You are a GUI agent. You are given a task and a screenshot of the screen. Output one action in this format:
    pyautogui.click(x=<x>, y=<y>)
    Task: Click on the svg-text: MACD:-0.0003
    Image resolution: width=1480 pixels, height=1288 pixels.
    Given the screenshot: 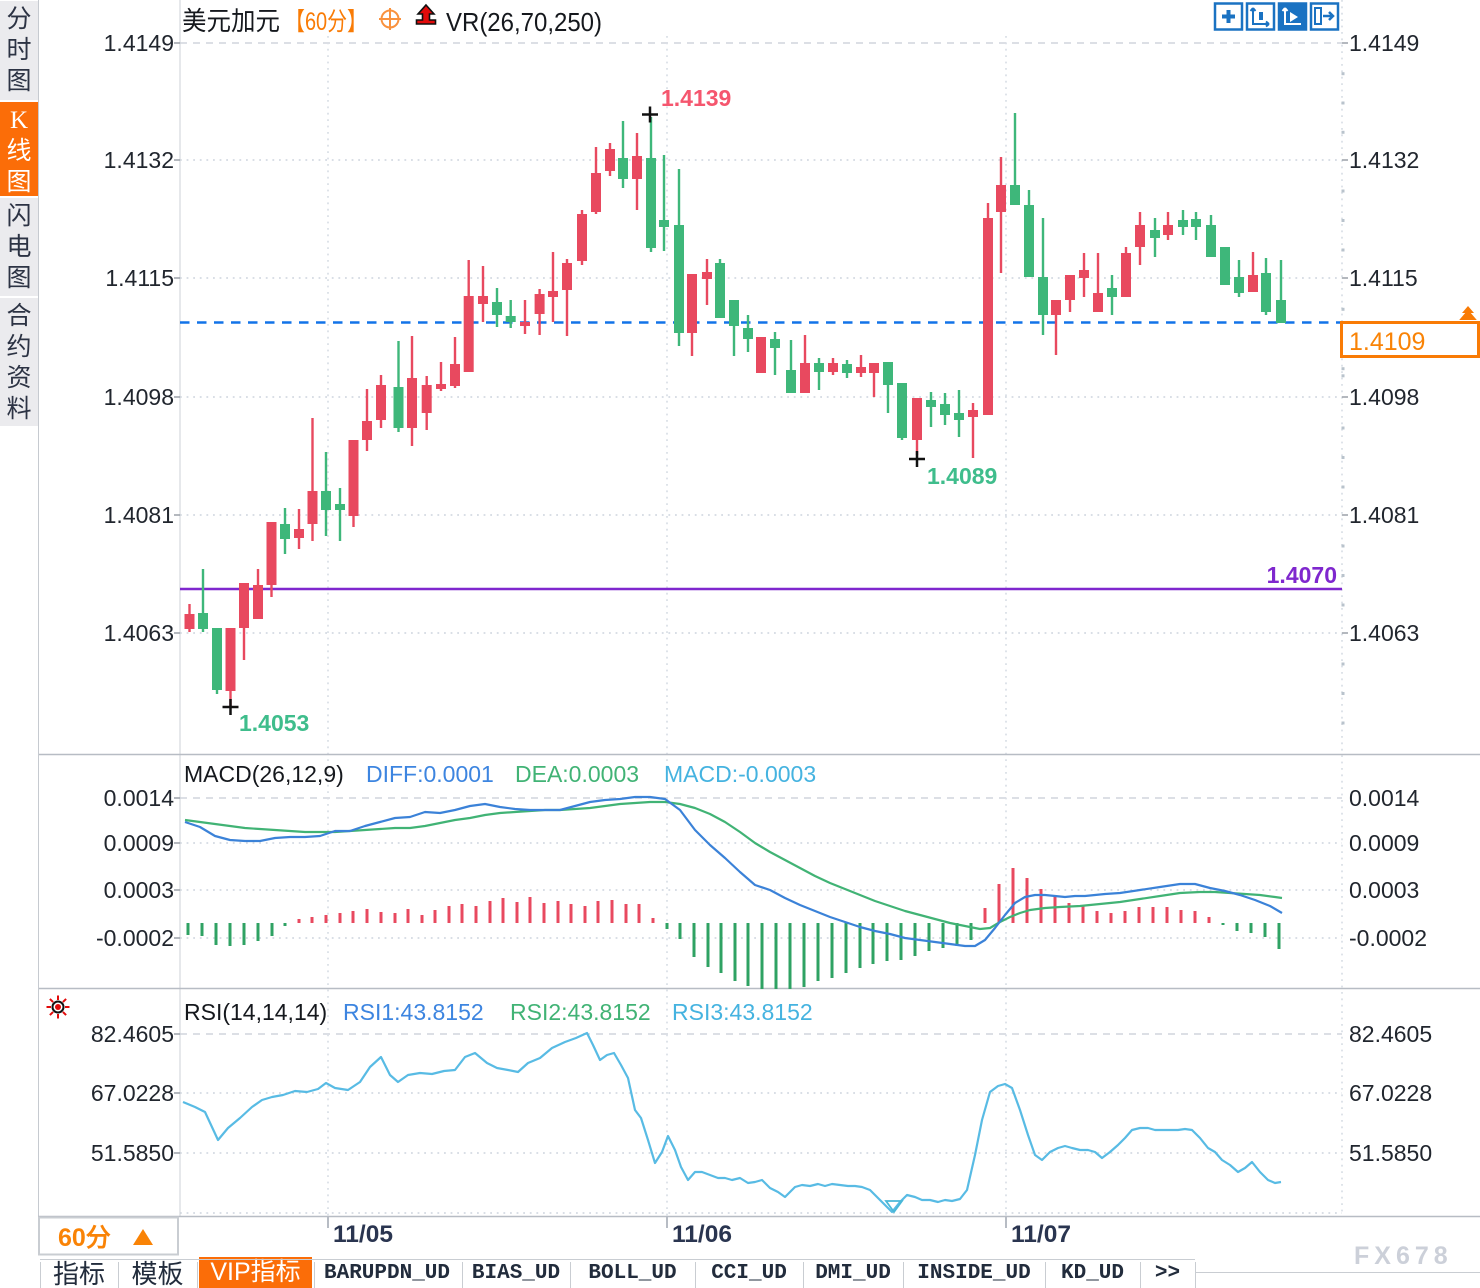 What is the action you would take?
    pyautogui.click(x=740, y=774)
    